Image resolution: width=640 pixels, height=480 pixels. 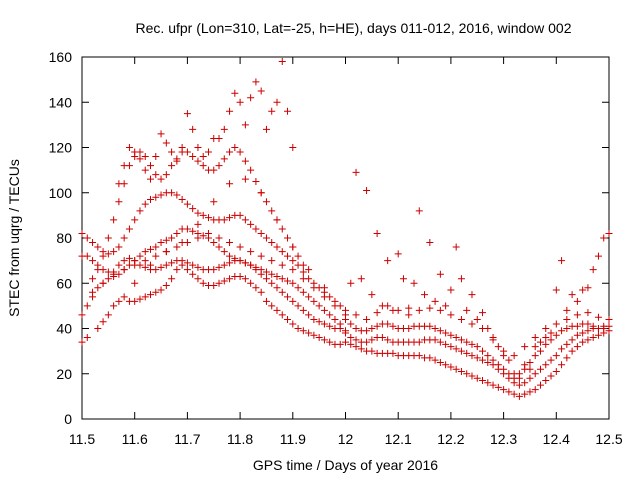 What do you see at coordinates (240, 439) in the screenshot?
I see `x-tick-label: 11.8` at bounding box center [240, 439].